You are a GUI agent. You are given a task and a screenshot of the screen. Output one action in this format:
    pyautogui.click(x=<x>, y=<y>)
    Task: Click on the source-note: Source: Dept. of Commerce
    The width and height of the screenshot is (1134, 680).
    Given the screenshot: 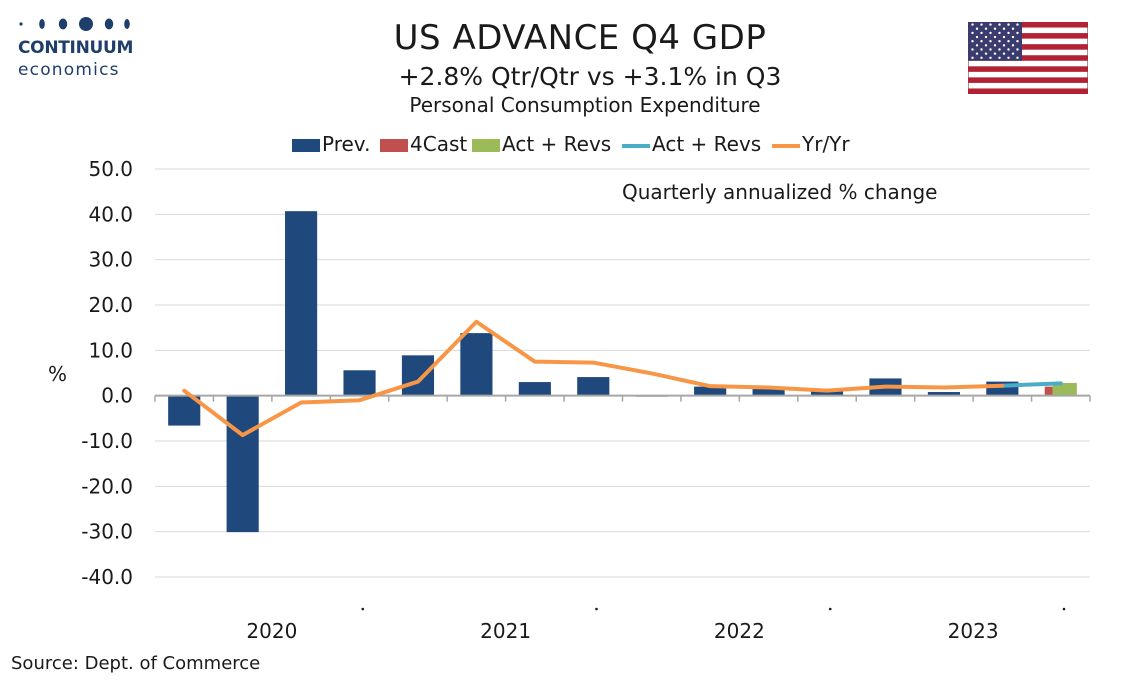 What is the action you would take?
    pyautogui.click(x=136, y=663)
    